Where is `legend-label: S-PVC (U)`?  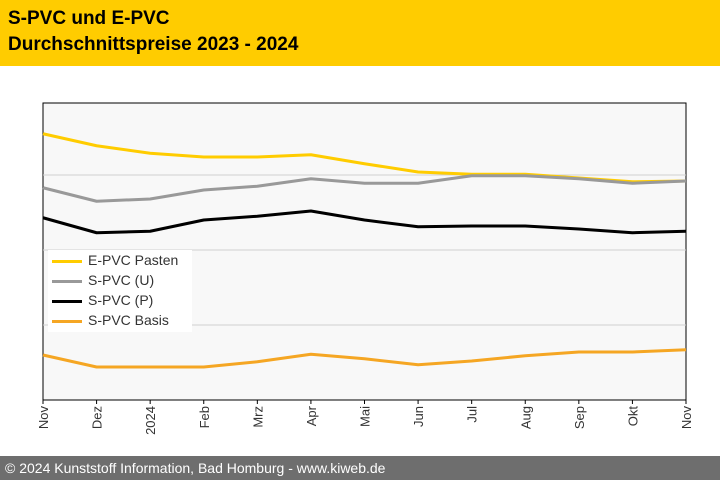 legend-label: S-PVC (U) is located at coordinates (121, 280).